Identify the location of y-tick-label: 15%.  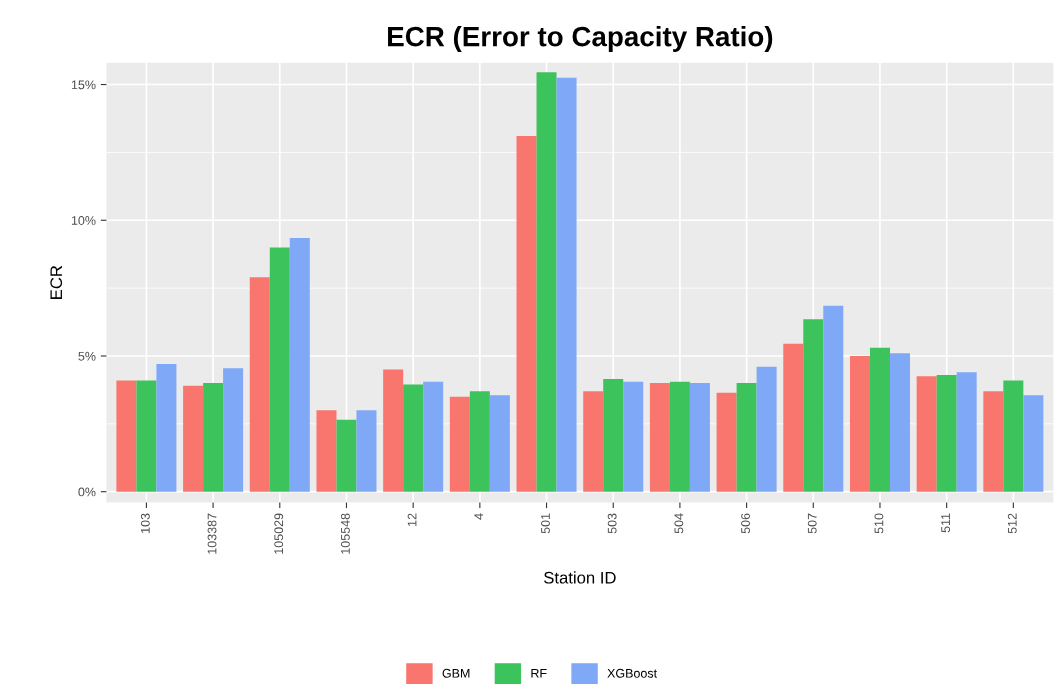
(83, 85).